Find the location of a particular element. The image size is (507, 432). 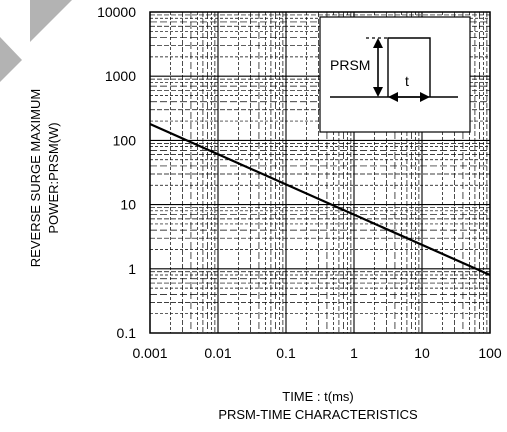

x-tick-label: 100 is located at coordinates (490, 353).